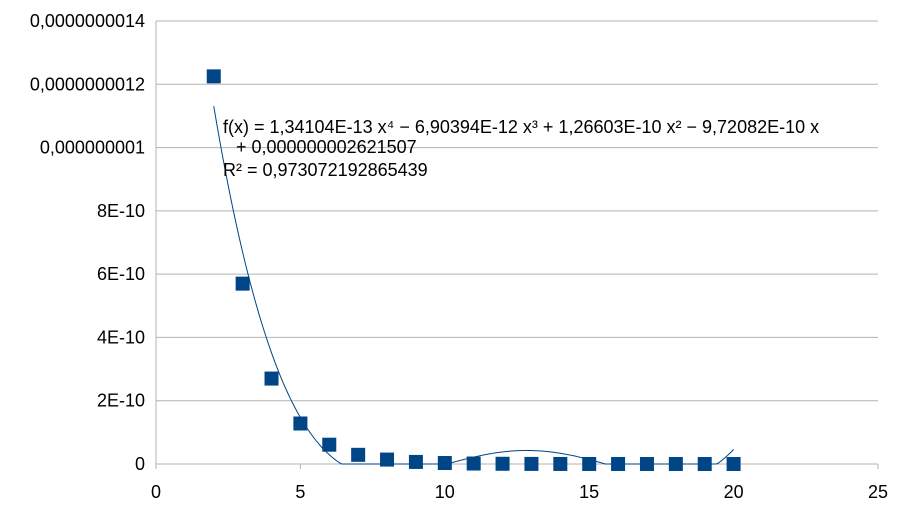  I want to click on x-tick-label: 5, so click(300, 492).